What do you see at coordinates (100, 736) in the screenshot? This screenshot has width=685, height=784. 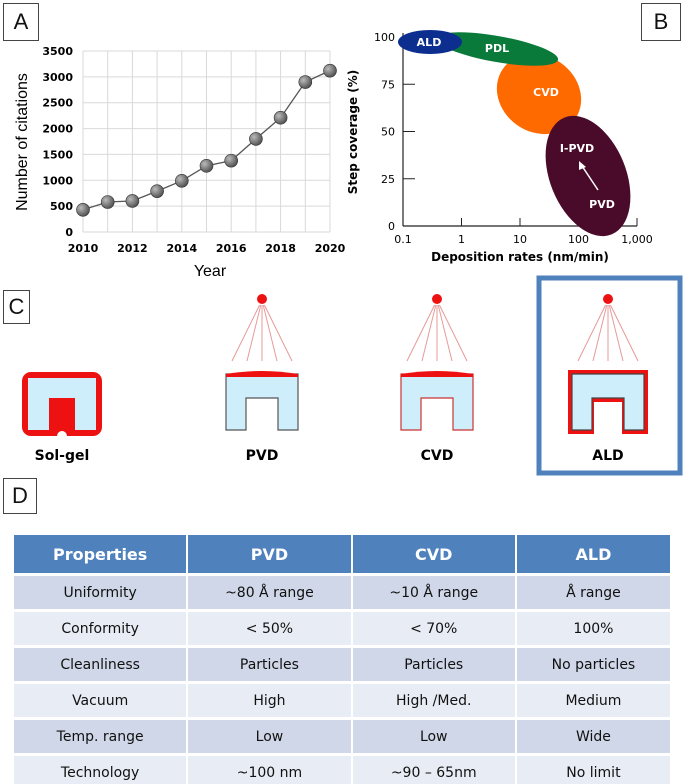 I see `property-name: Temp. range` at bounding box center [100, 736].